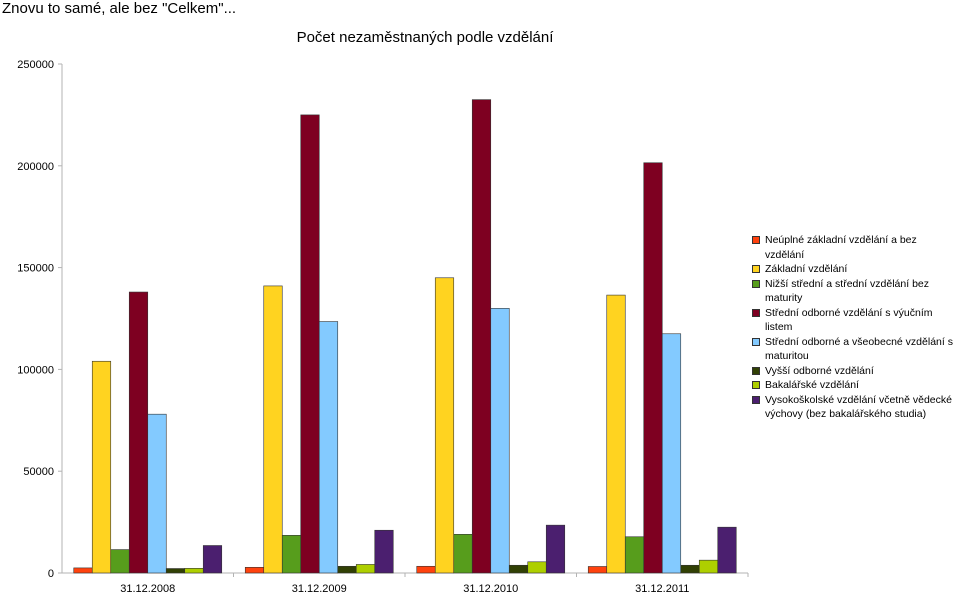 This screenshot has height=594, width=960. I want to click on y-tick-label: 0, so click(51, 574).